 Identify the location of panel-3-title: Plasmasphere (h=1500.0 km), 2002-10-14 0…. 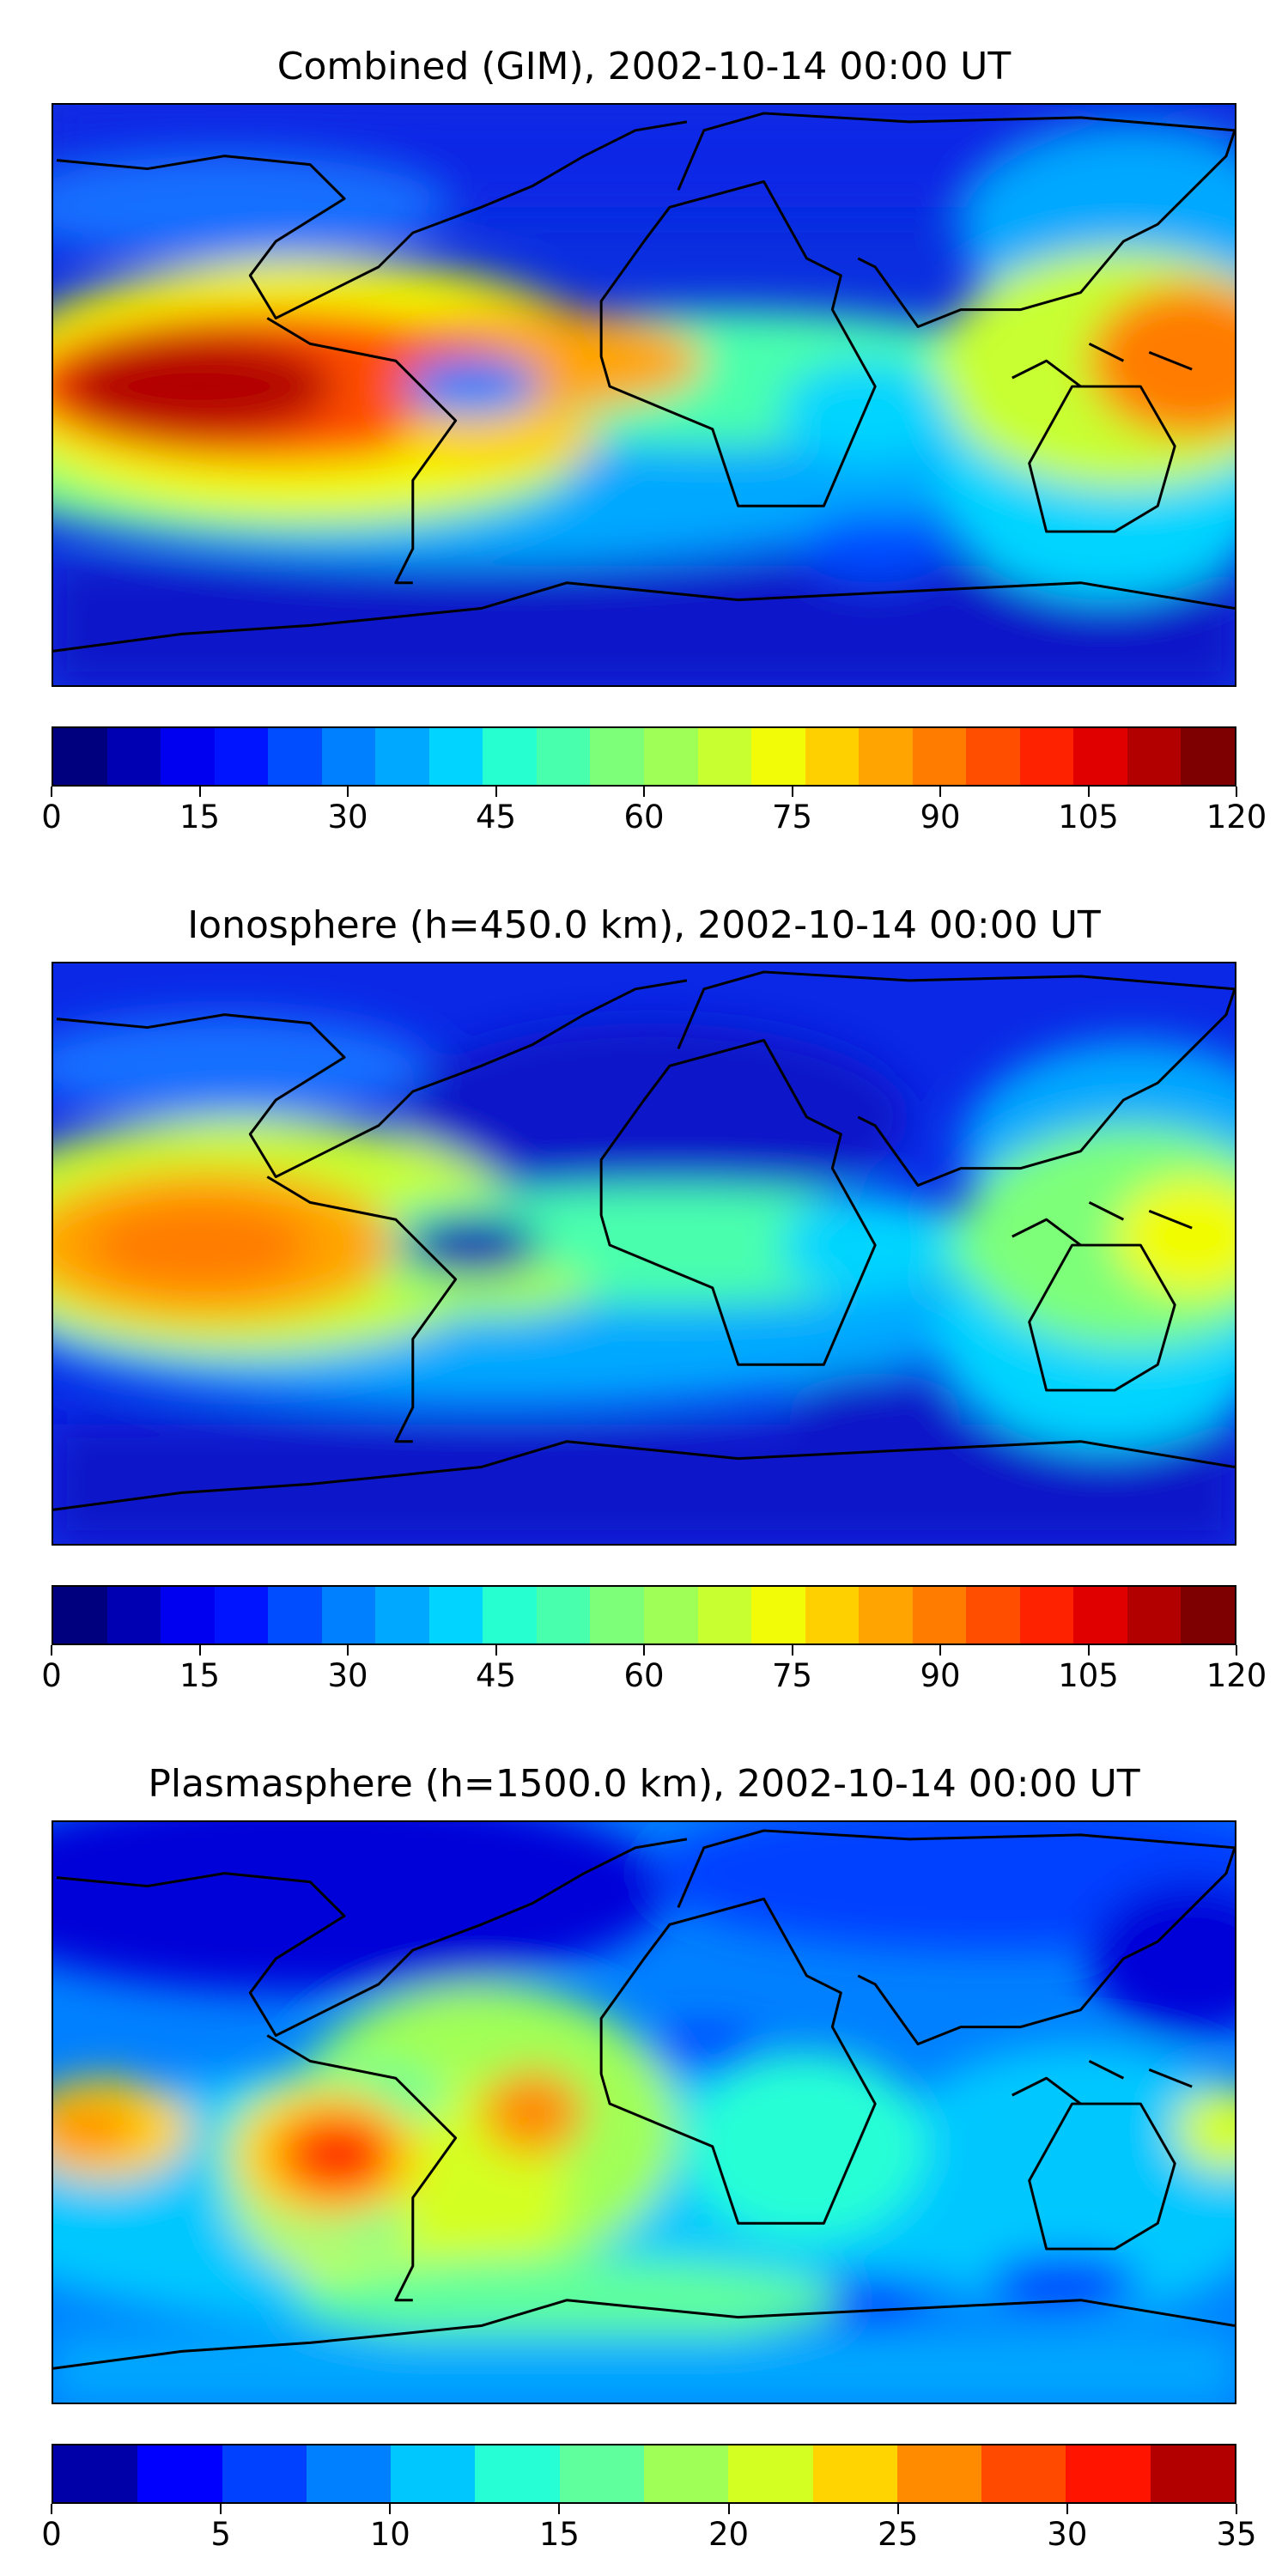
(644, 1784).